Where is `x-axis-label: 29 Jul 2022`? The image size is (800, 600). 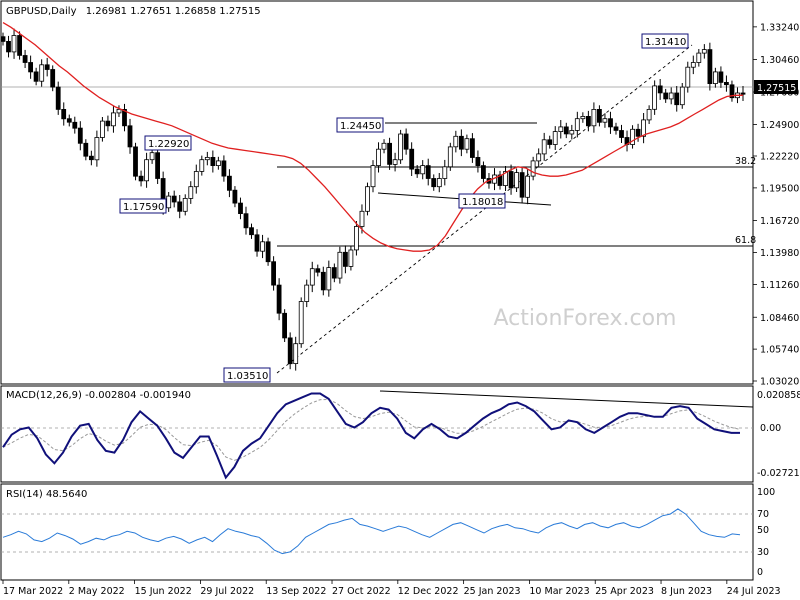
x-axis-label: 29 Jul 2022 is located at coordinates (227, 591).